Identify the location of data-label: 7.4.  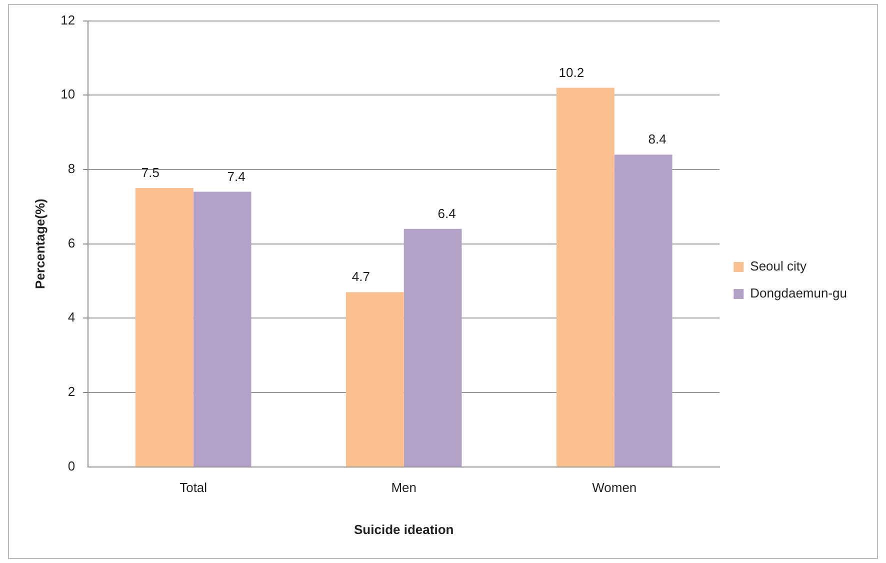
(236, 176).